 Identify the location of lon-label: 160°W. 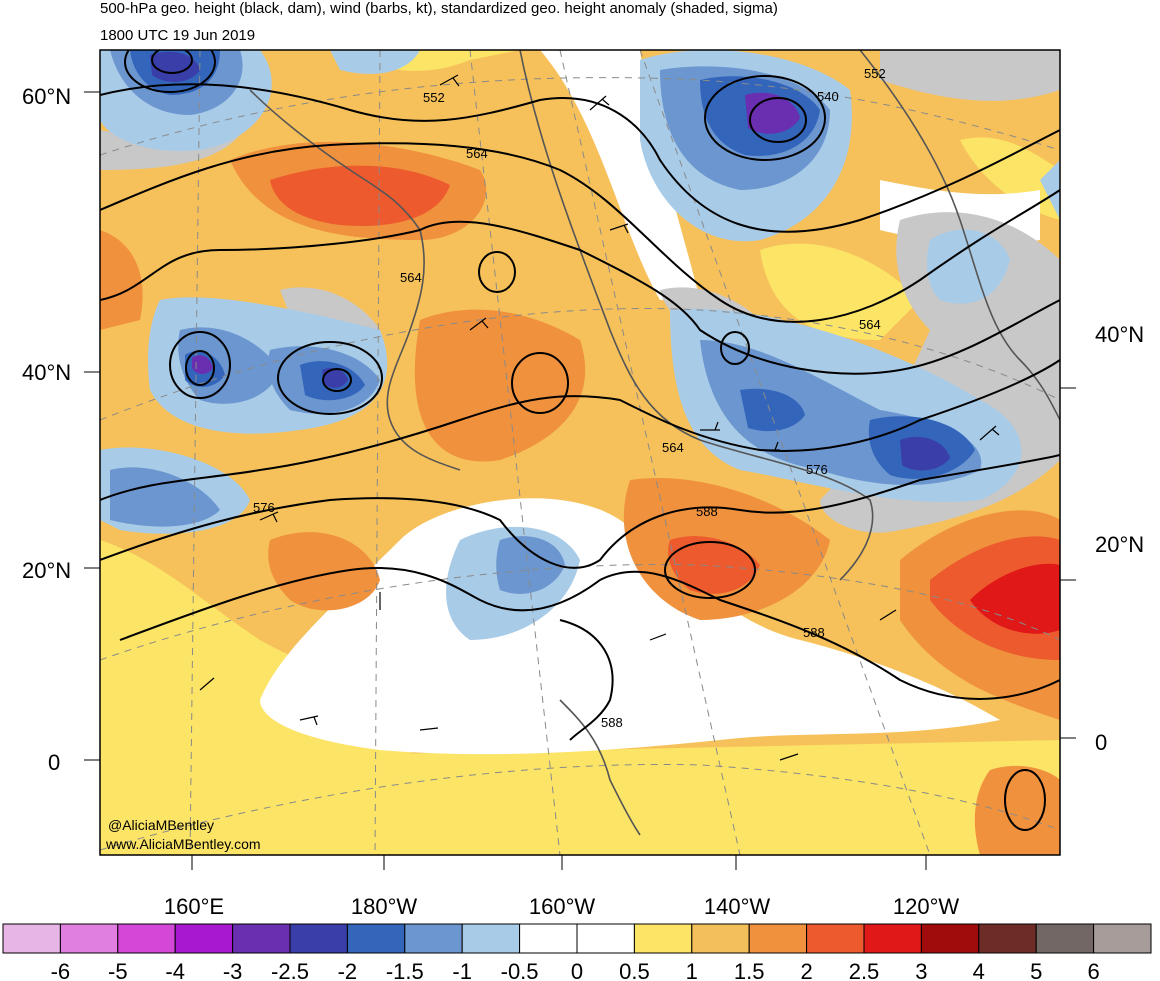
(562, 906).